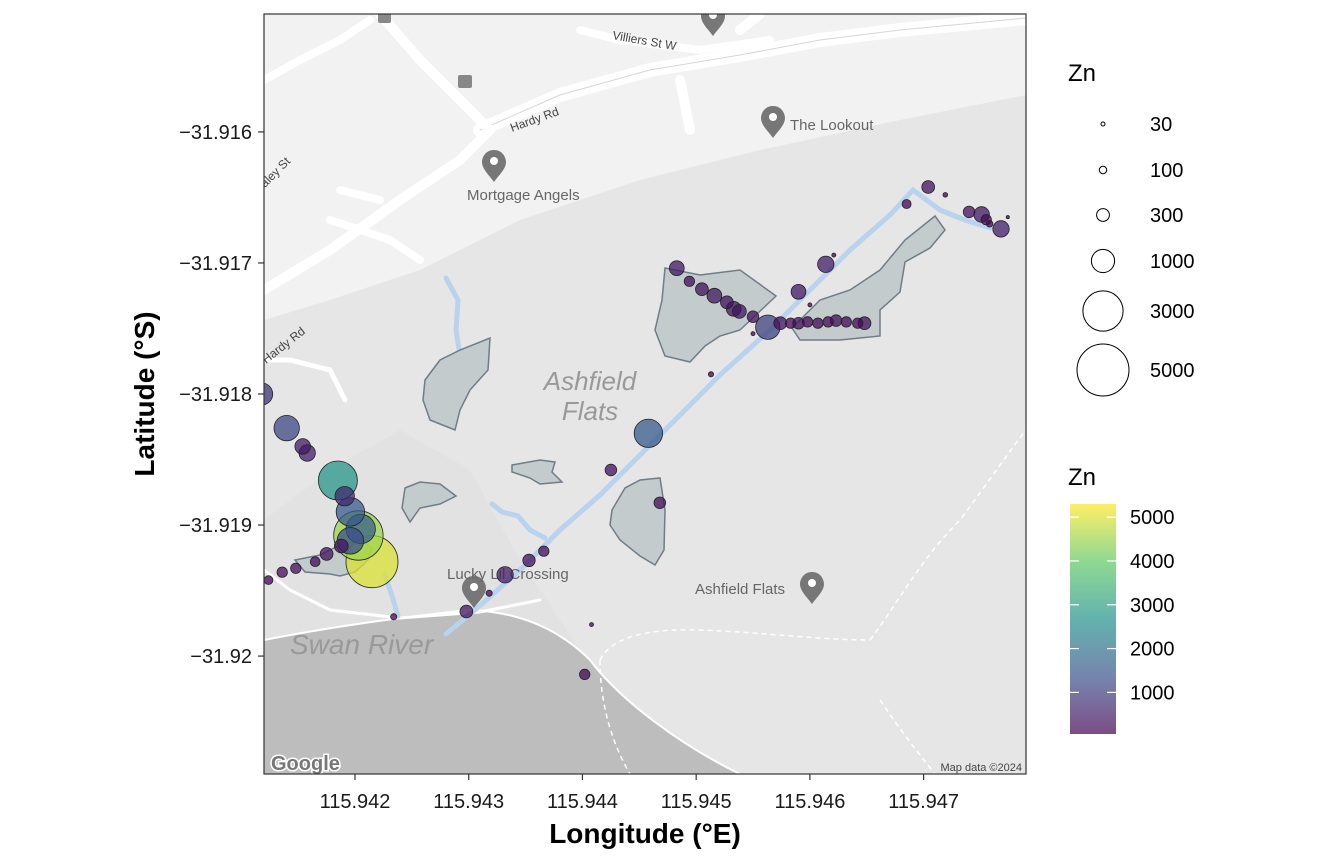  Describe the element at coordinates (982, 768) in the screenshot. I see `map-attribution: Map data ©2024` at that location.